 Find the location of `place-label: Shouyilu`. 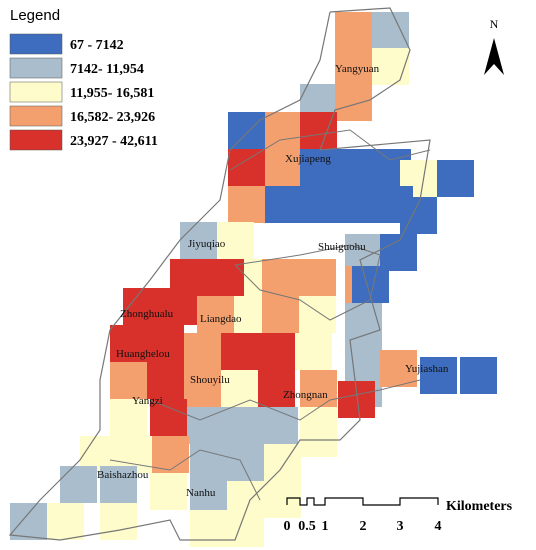

place-label: Shouyilu is located at coordinates (210, 380).